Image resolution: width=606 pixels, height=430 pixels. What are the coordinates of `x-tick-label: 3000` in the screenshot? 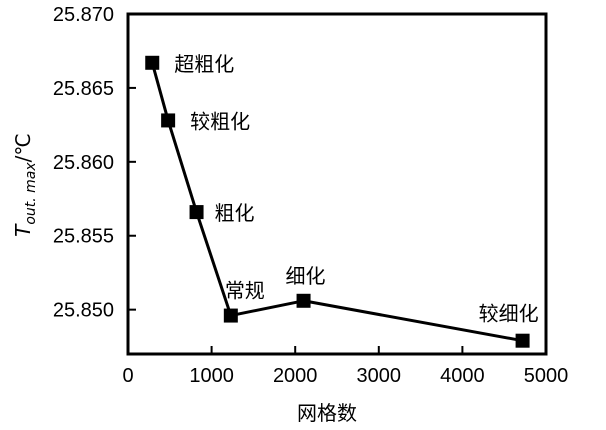 It's located at (379, 376).